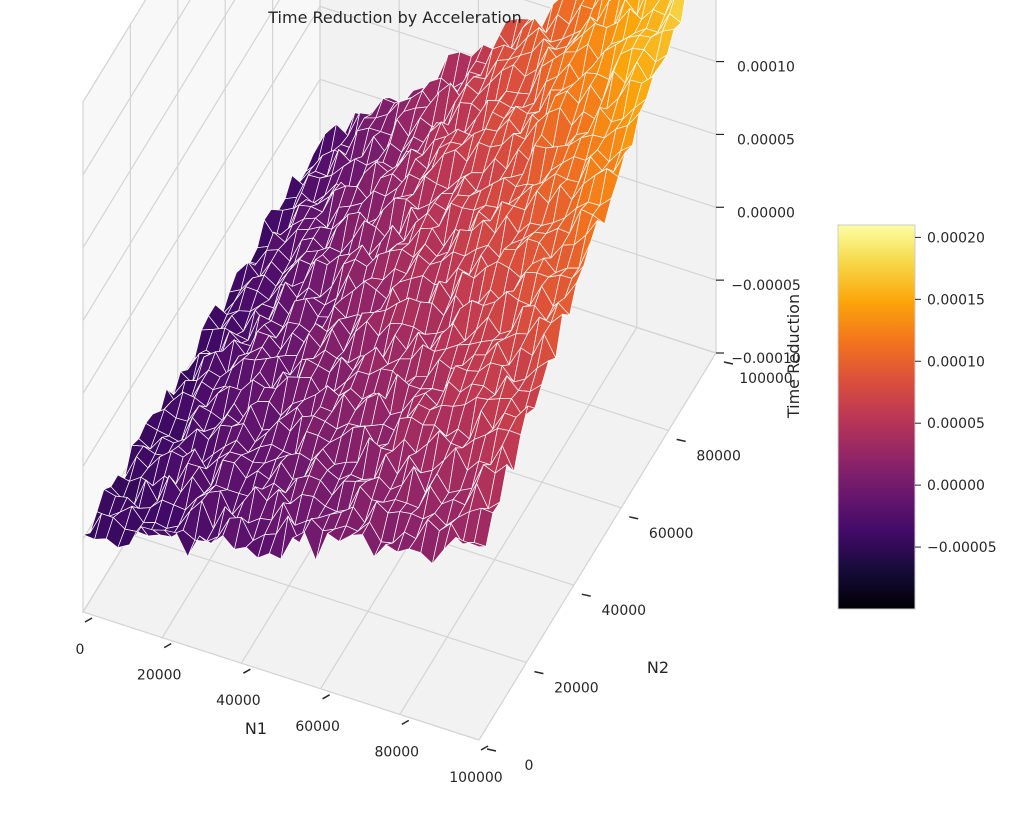 The image size is (1013, 816). Describe the element at coordinates (956, 362) in the screenshot. I see `colorbar-tick-label: 0.00010` at that location.